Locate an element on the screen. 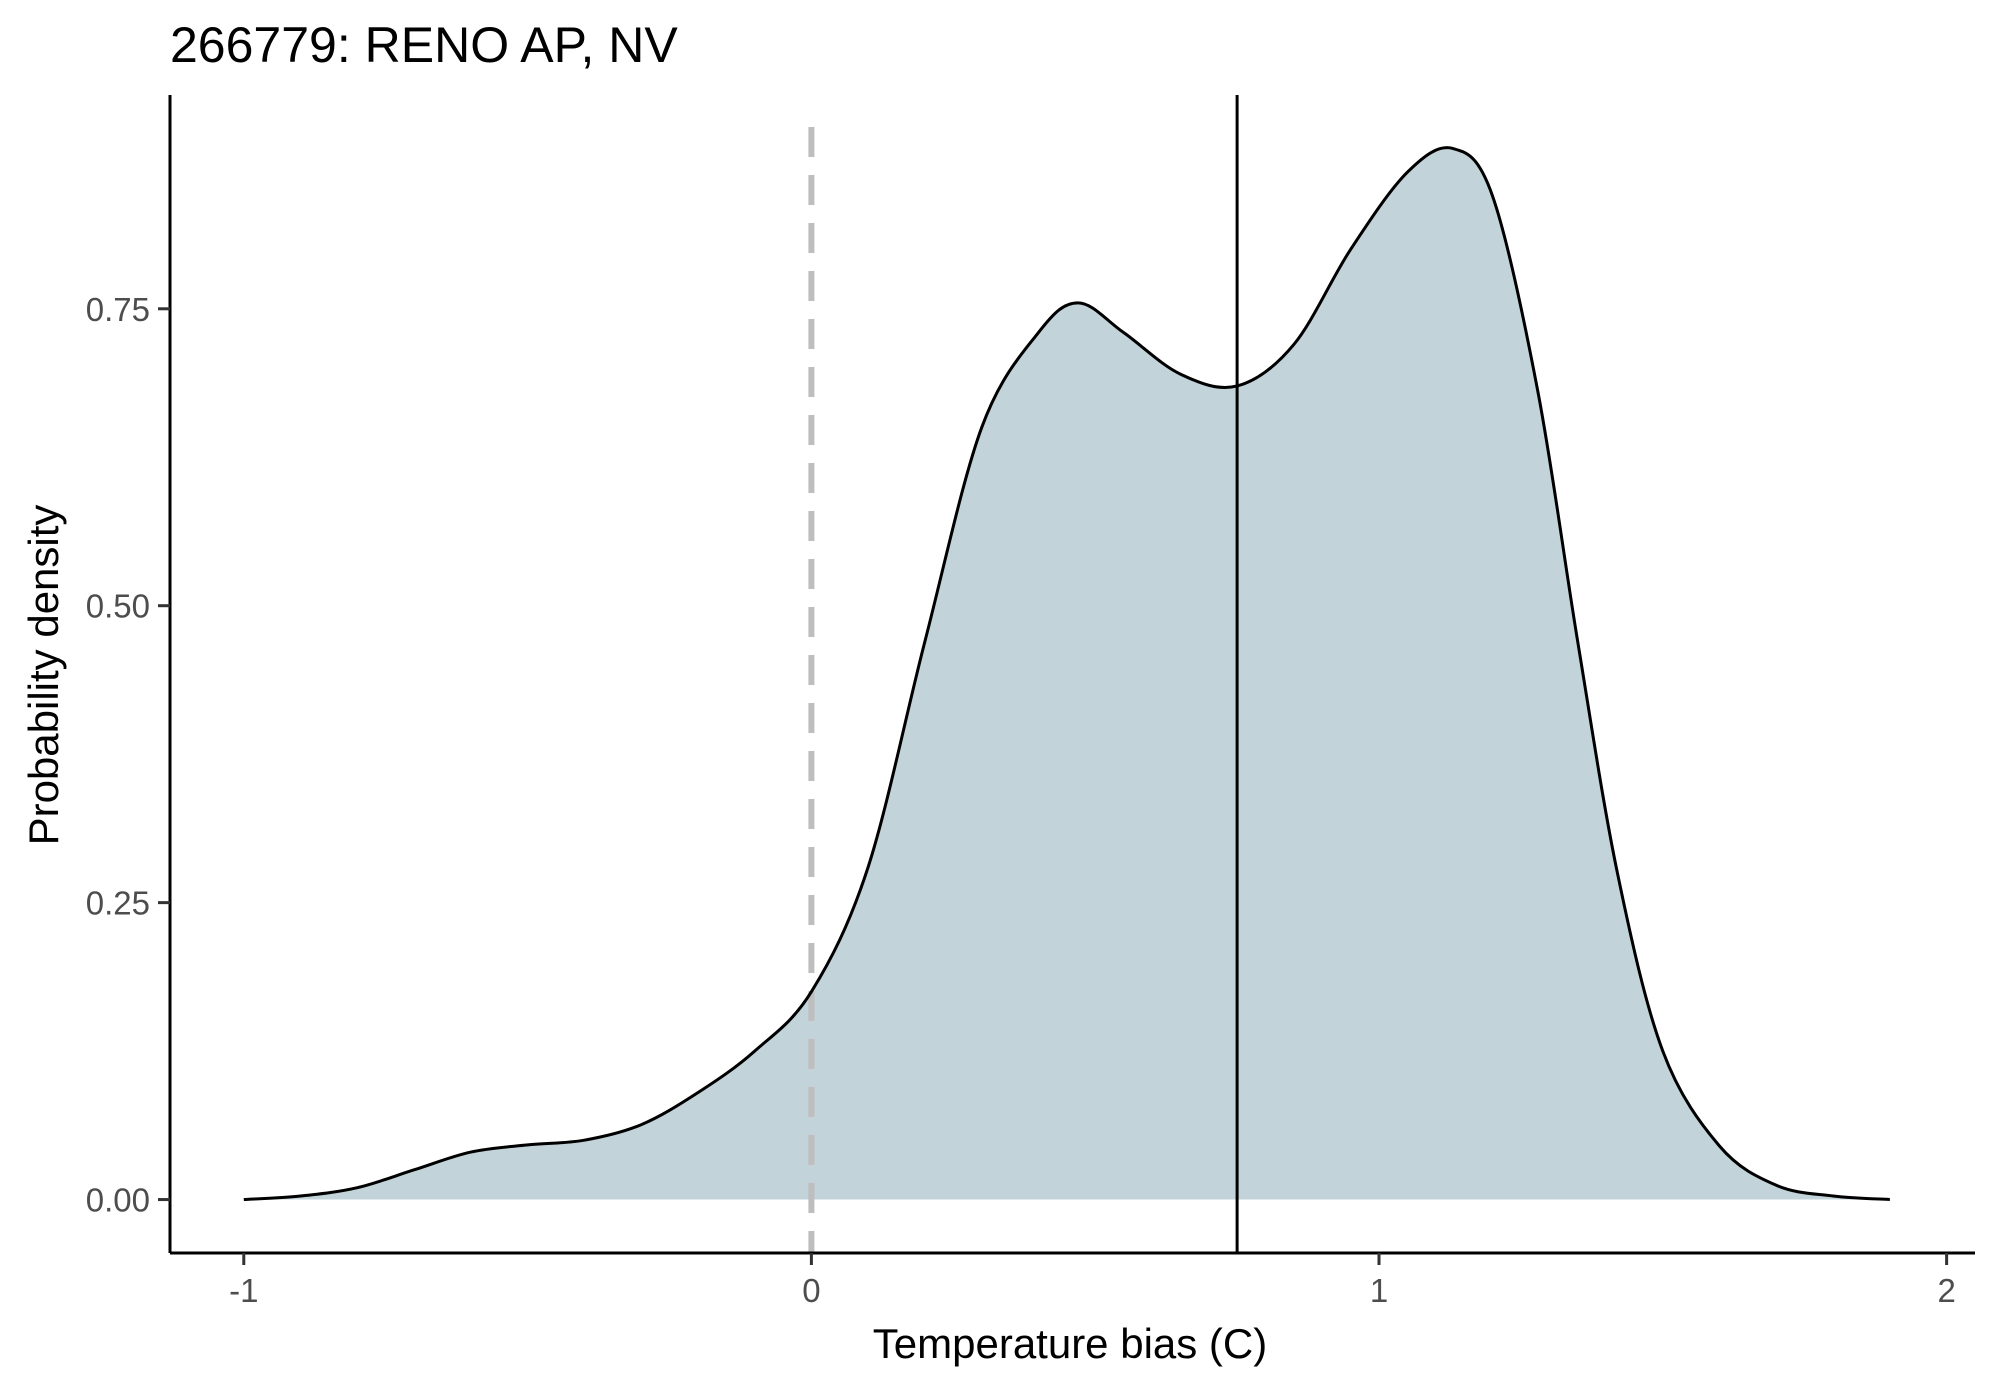  x-tick-label: 0 is located at coordinates (811, 1290).